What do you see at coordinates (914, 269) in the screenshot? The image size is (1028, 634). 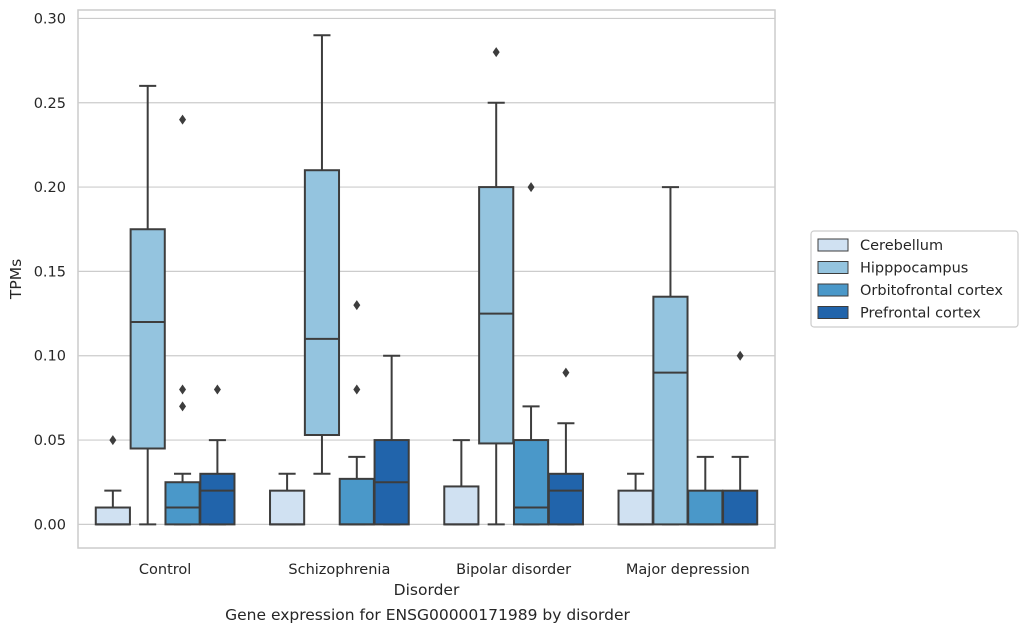 I see `legend-label: Hipppocampus` at bounding box center [914, 269].